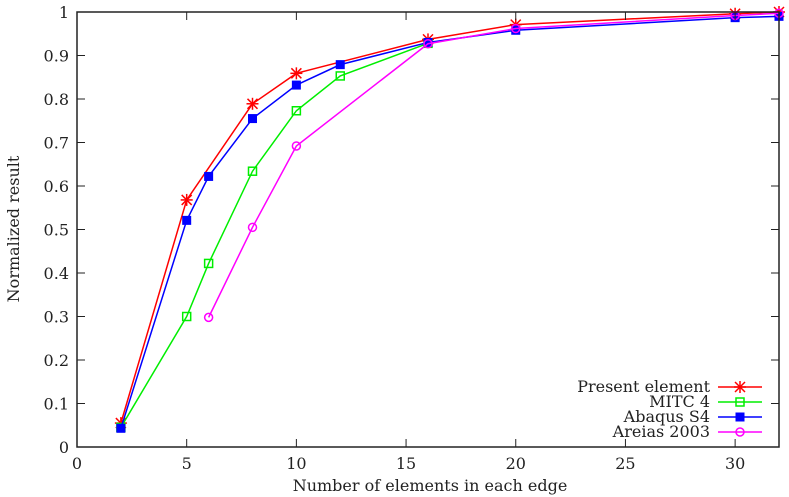 Image resolution: width=789 pixels, height=497 pixels. What do you see at coordinates (56, 360) in the screenshot?
I see `y-tick-label: 0.2` at bounding box center [56, 360].